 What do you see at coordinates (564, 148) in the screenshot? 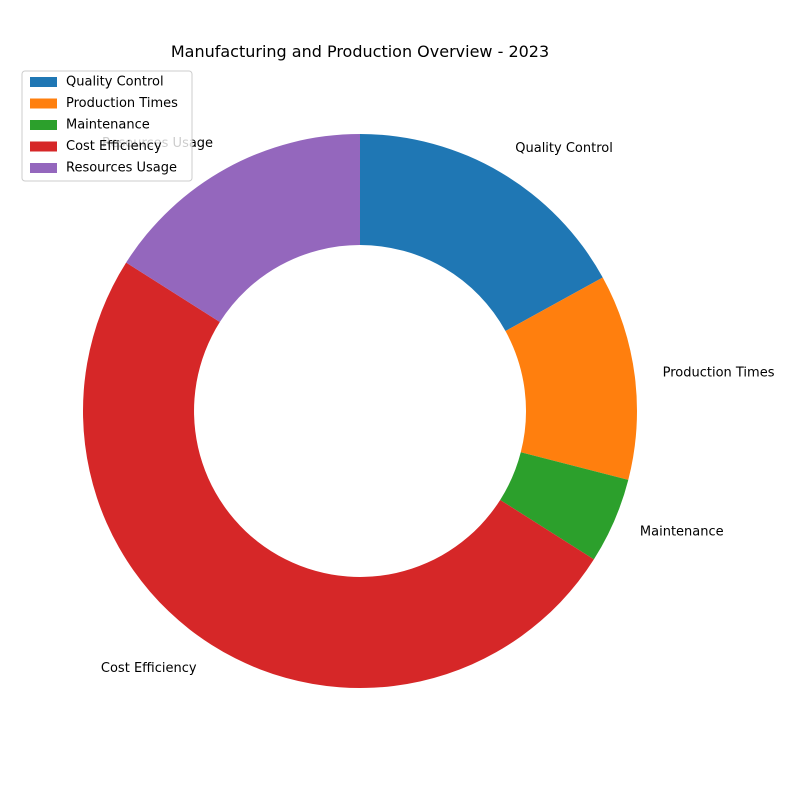
I see `slice-label: Quality Control` at bounding box center [564, 148].